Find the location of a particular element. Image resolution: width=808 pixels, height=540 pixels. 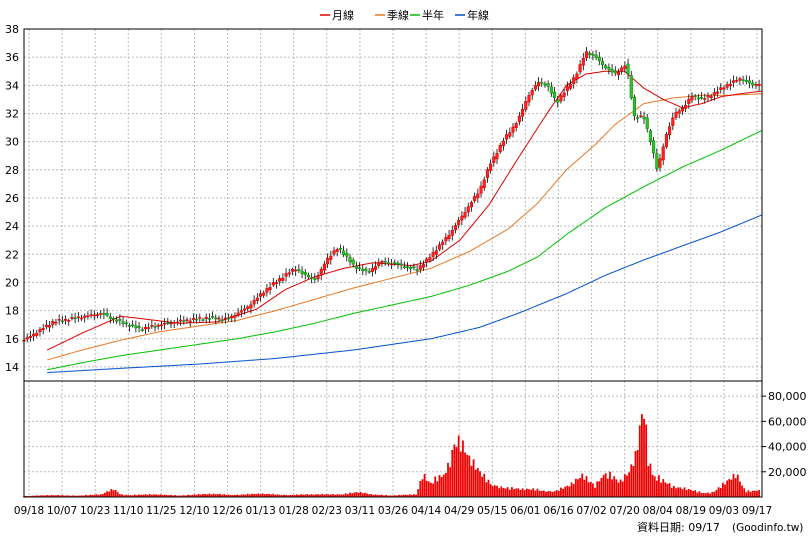

date-tick-label: 10/23 is located at coordinates (95, 511).